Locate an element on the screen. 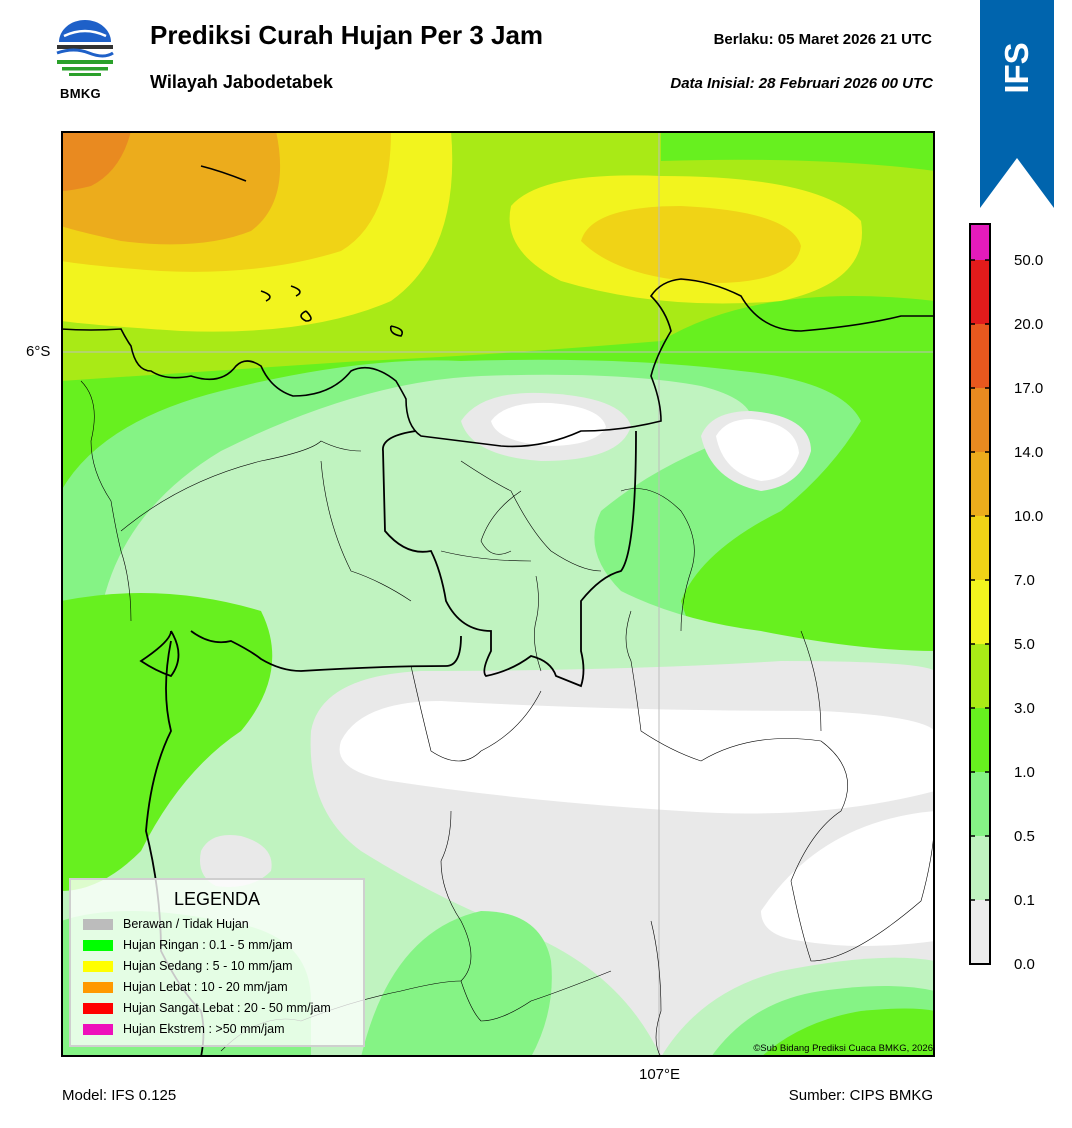 The image size is (1072, 1128). ribbon-shape is located at coordinates (1017, 104).